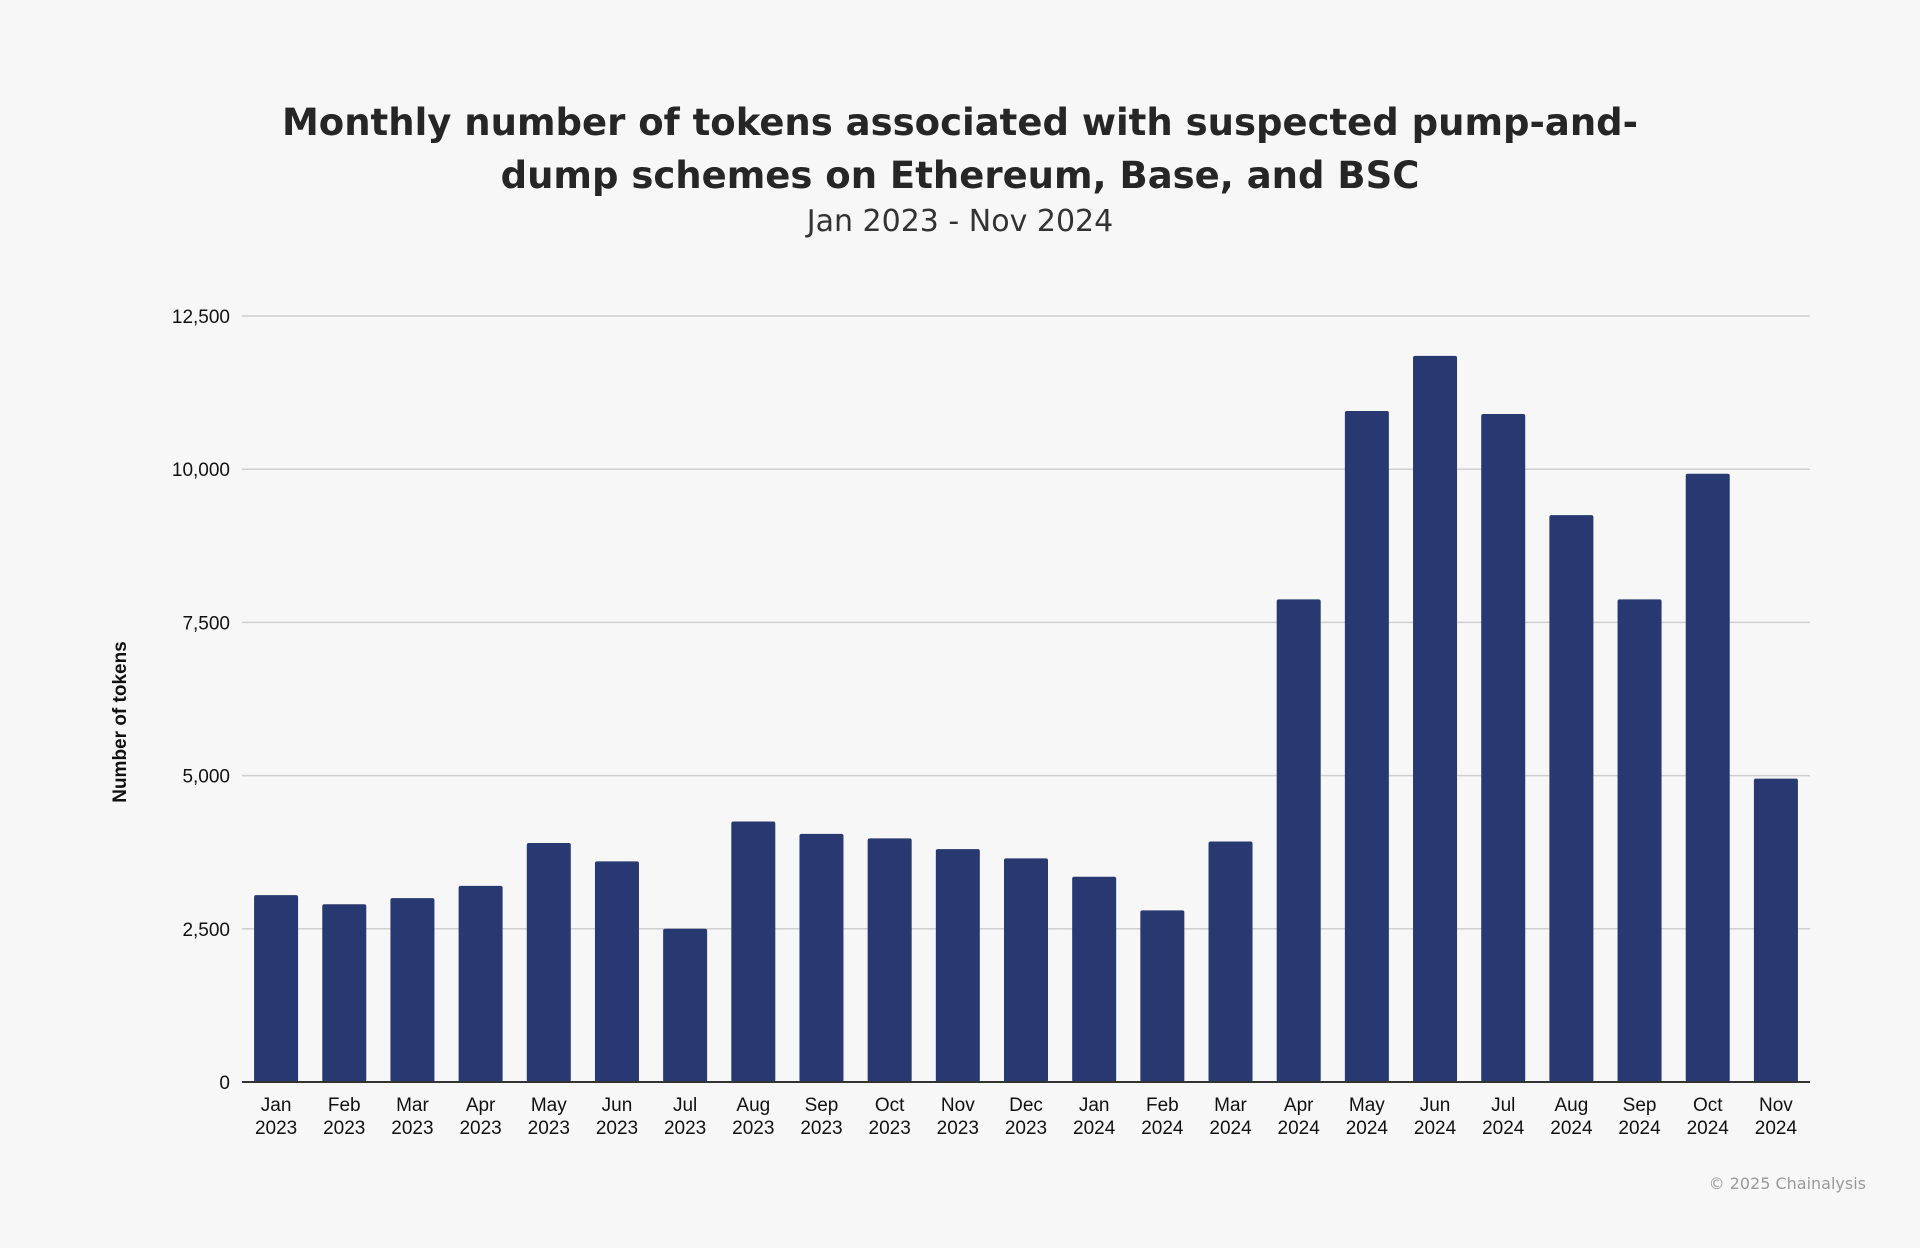 The height and width of the screenshot is (1248, 1920). Describe the element at coordinates (960, 221) in the screenshot. I see `chart-subtitle: Jan 2023 - Nov 2024` at that location.